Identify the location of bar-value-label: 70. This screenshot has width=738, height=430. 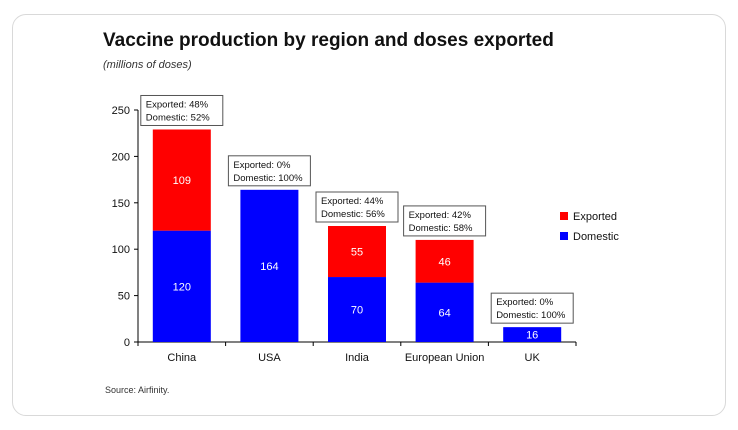
(357, 311).